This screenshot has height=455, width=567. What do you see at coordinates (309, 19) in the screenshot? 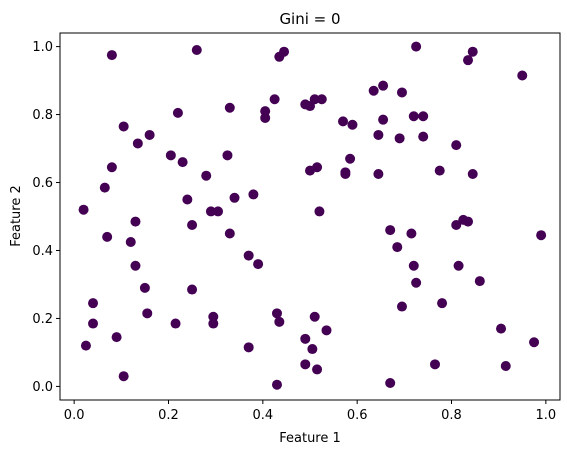
I see `chart-title: Gini = 0` at bounding box center [309, 19].